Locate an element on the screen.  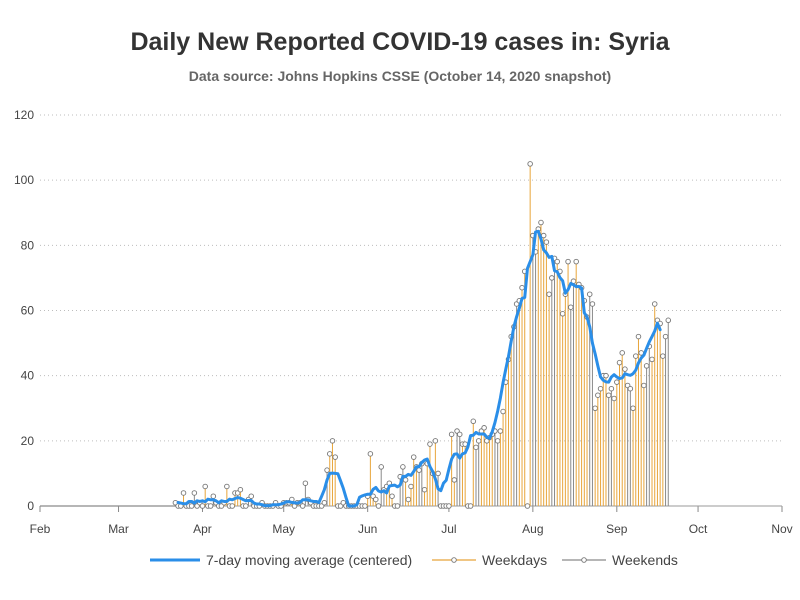
y-tick-label: 0 is located at coordinates (30, 506).